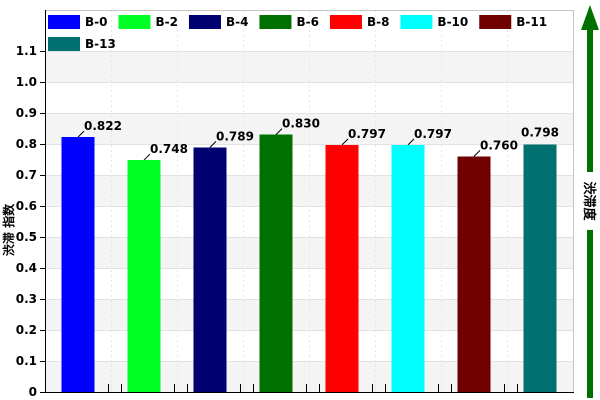  I want to click on data-label: 0.830, so click(301, 124).